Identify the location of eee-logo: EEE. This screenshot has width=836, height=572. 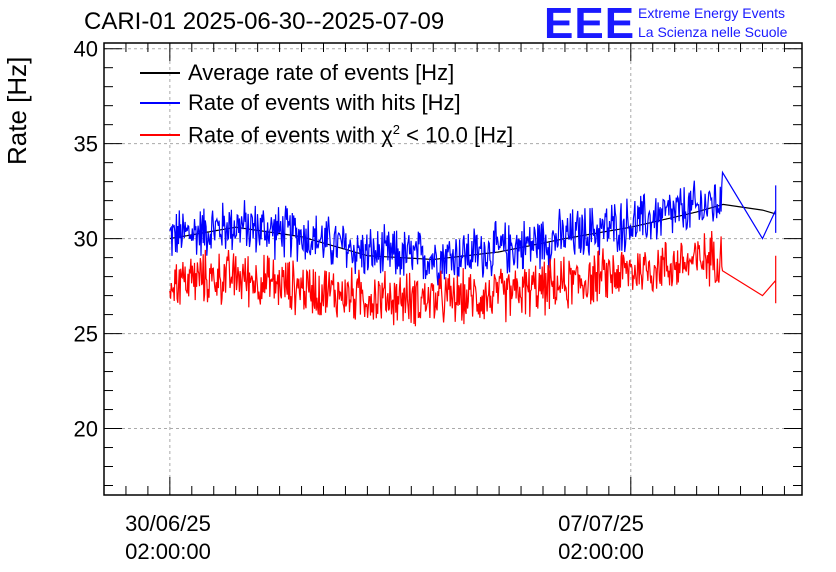
(590, 24).